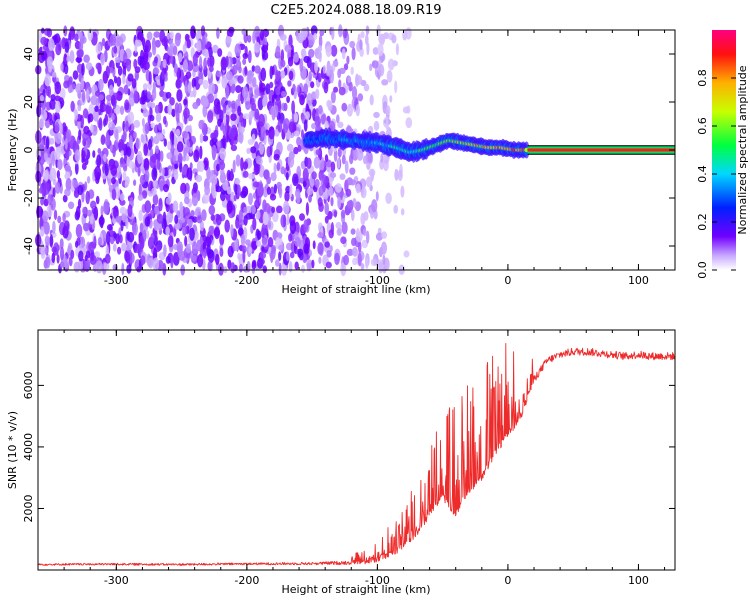 This screenshot has height=600, width=750. Describe the element at coordinates (28, 102) in the screenshot. I see `y-tick-label: 20` at that location.